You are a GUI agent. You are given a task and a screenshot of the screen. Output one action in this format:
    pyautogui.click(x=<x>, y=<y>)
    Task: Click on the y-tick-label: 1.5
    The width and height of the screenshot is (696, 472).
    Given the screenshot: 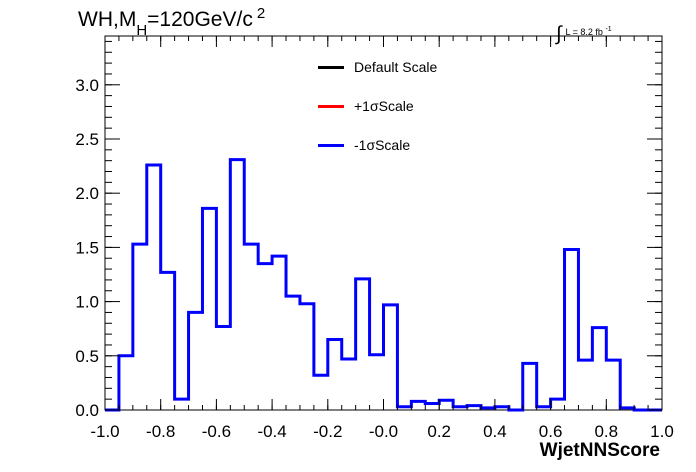 What is the action you would take?
    pyautogui.click(x=87, y=247)
    